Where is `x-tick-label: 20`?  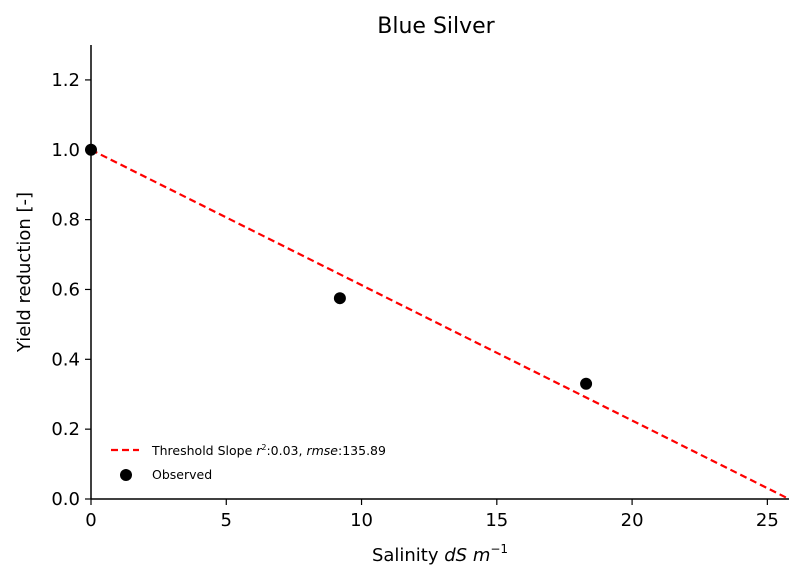
x-tick-label: 20 is located at coordinates (632, 520).